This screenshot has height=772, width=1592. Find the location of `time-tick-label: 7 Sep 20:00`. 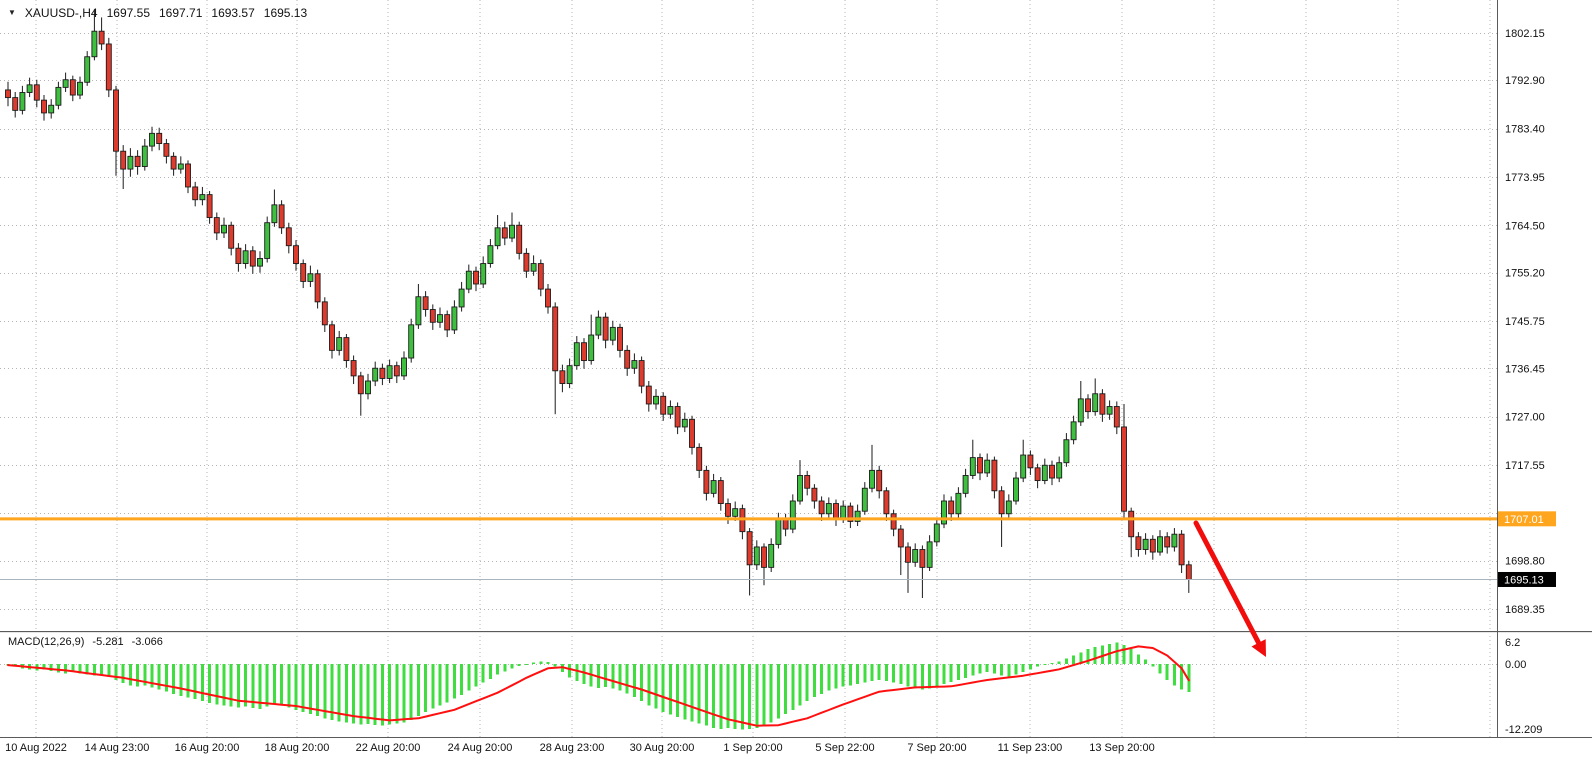

time-tick-label: 7 Sep 20:00 is located at coordinates (936, 748).